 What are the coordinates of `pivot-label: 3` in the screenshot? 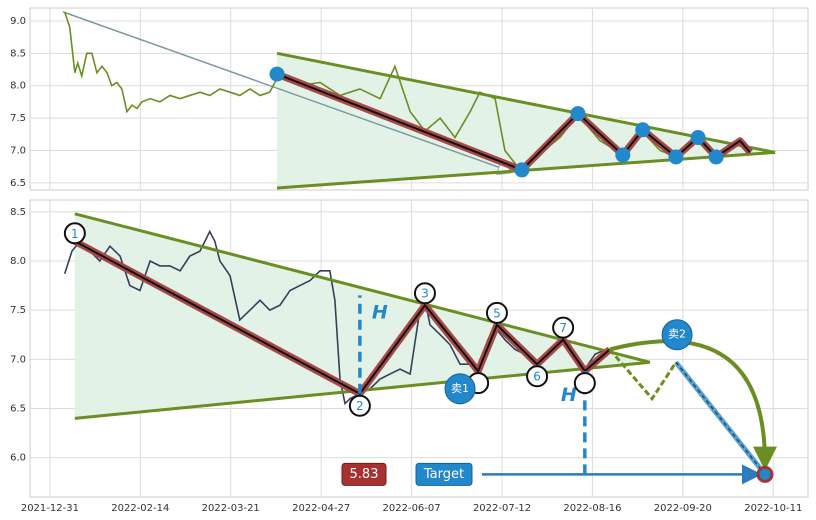 It's located at (425, 294).